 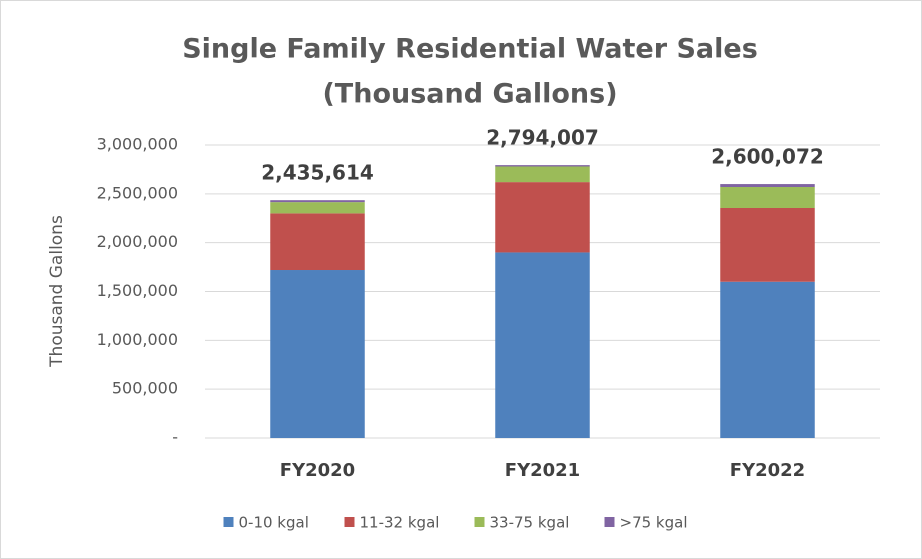 I want to click on y-tick-label: 3,000,000, so click(x=137, y=144).